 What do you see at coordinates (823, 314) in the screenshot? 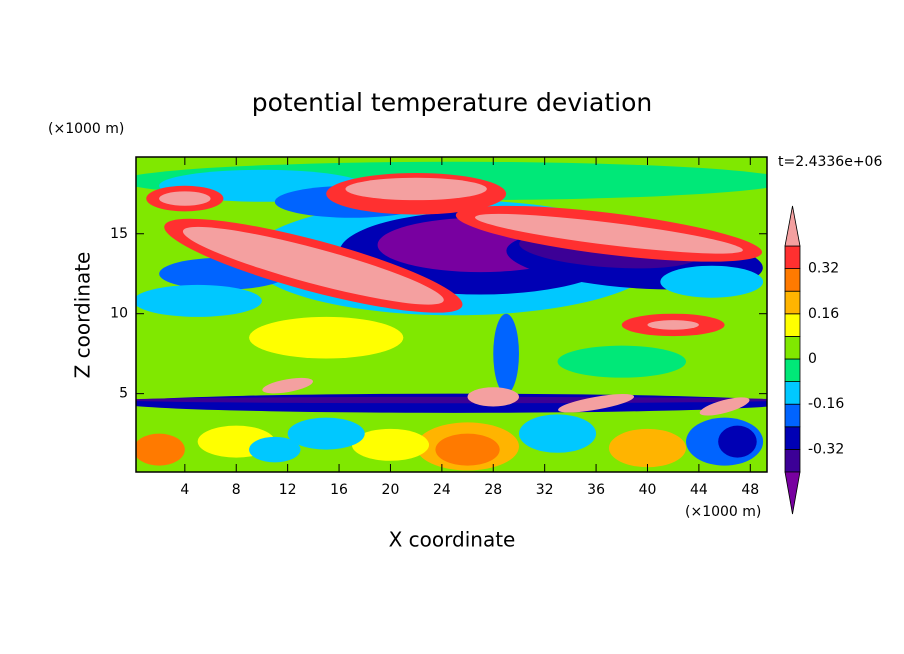
I see `colorbar-tick-label: 0.16` at bounding box center [823, 314].